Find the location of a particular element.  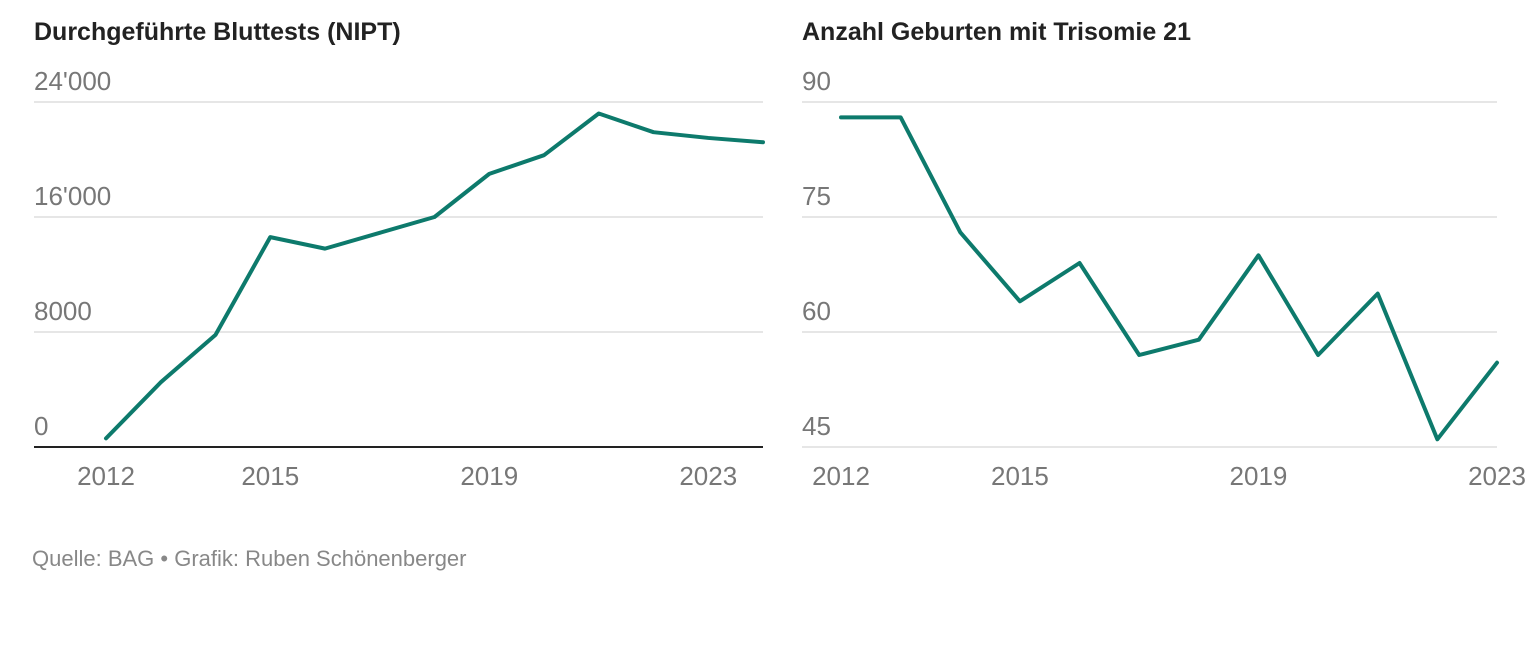

y-tick-label-nipt: 16'000 is located at coordinates (72, 196).